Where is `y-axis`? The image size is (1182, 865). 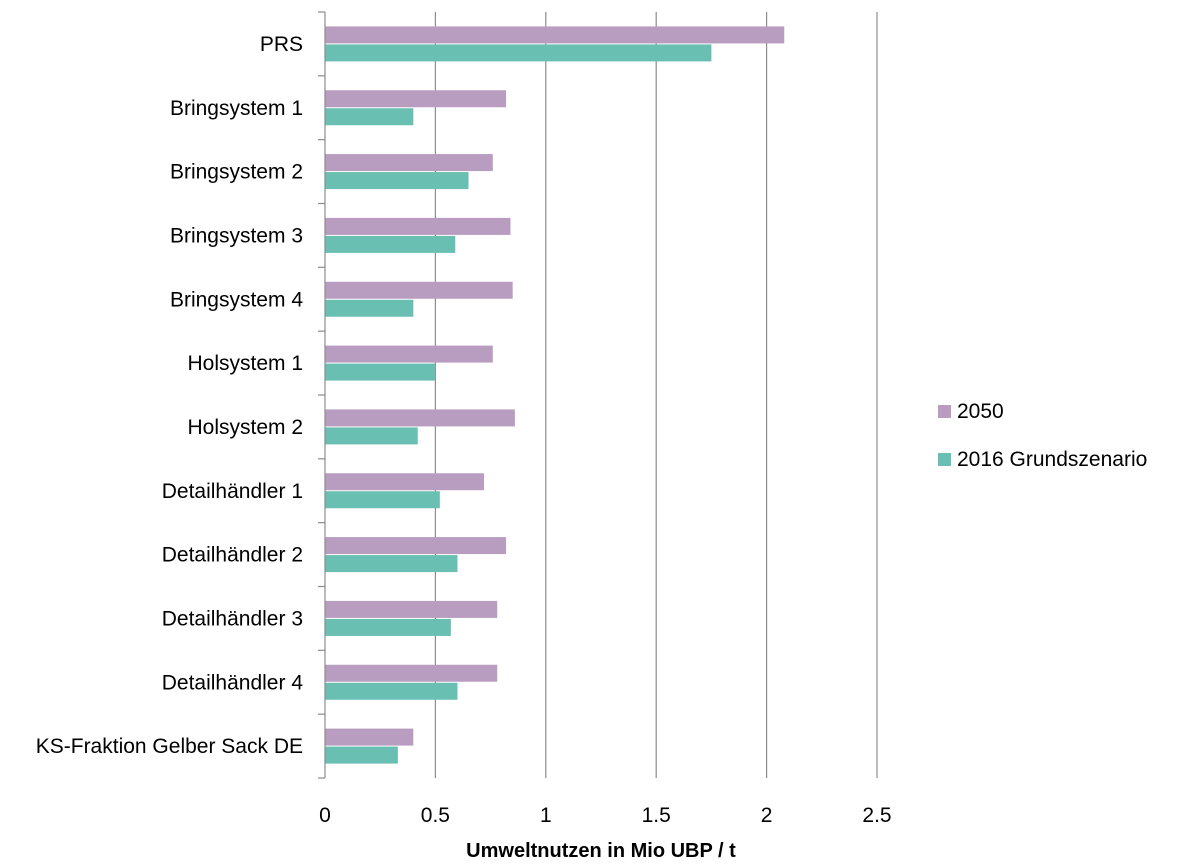
y-axis is located at coordinates (322, 395).